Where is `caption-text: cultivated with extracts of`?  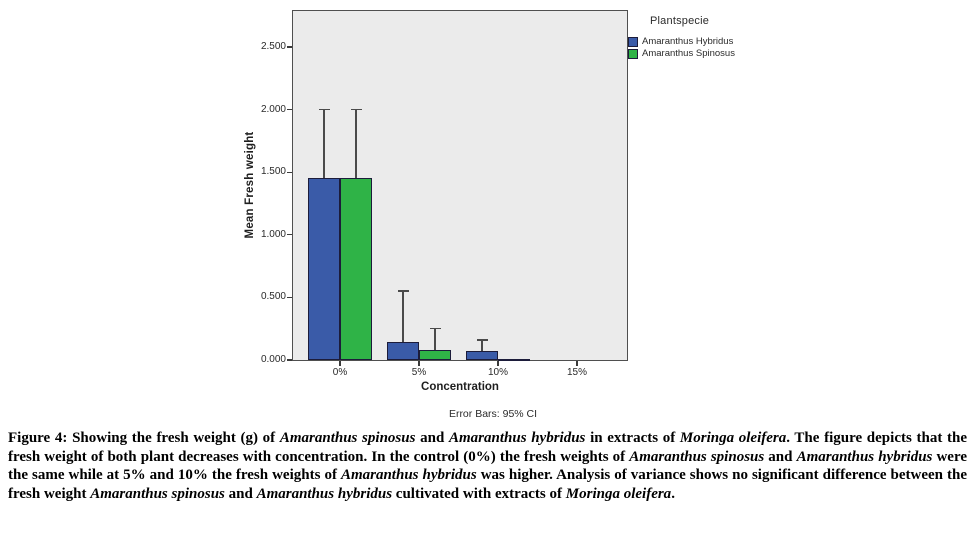
caption-text: cultivated with extracts of is located at coordinates (479, 494).